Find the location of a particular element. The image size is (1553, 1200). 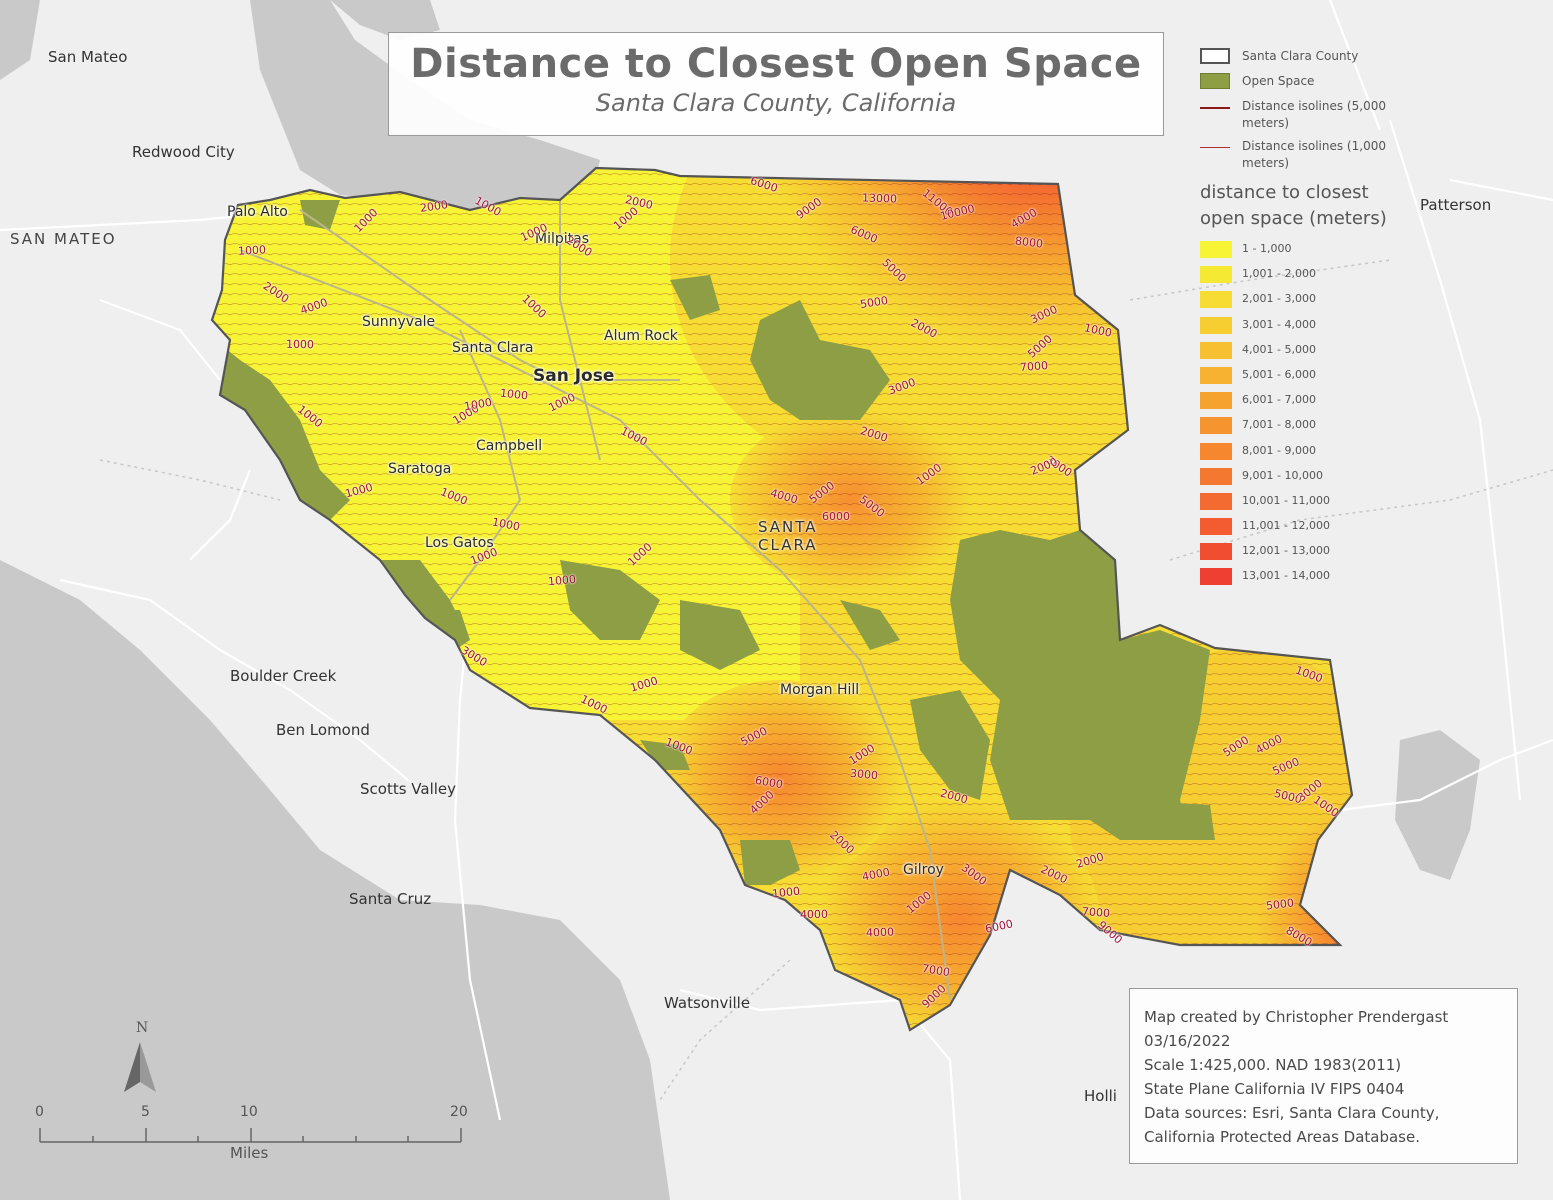

scale-tick-label: 20 is located at coordinates (459, 1112).